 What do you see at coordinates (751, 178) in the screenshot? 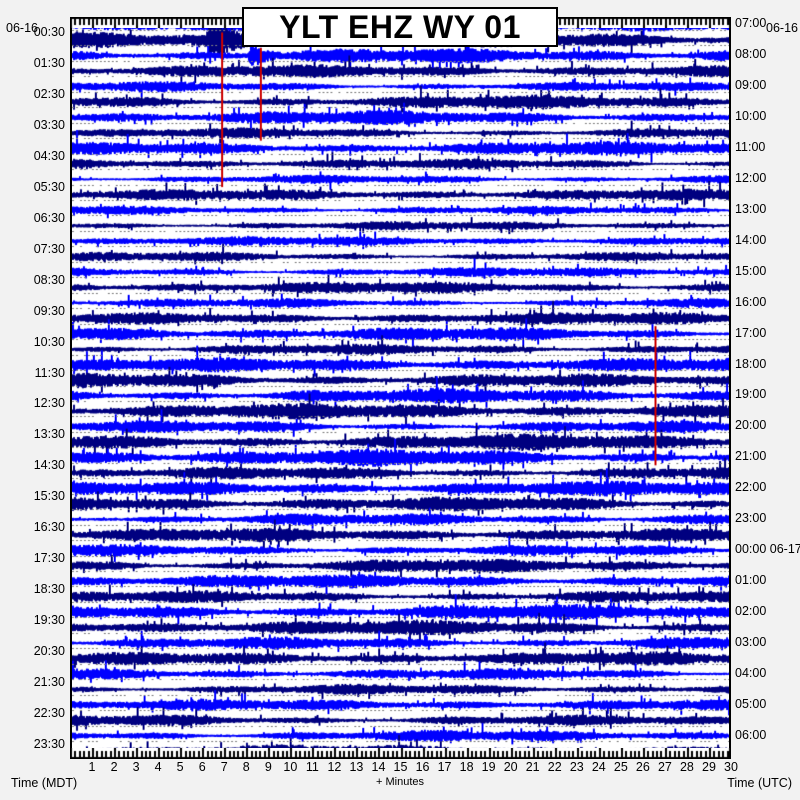
I see `right-time-label: 12:00` at bounding box center [751, 178].